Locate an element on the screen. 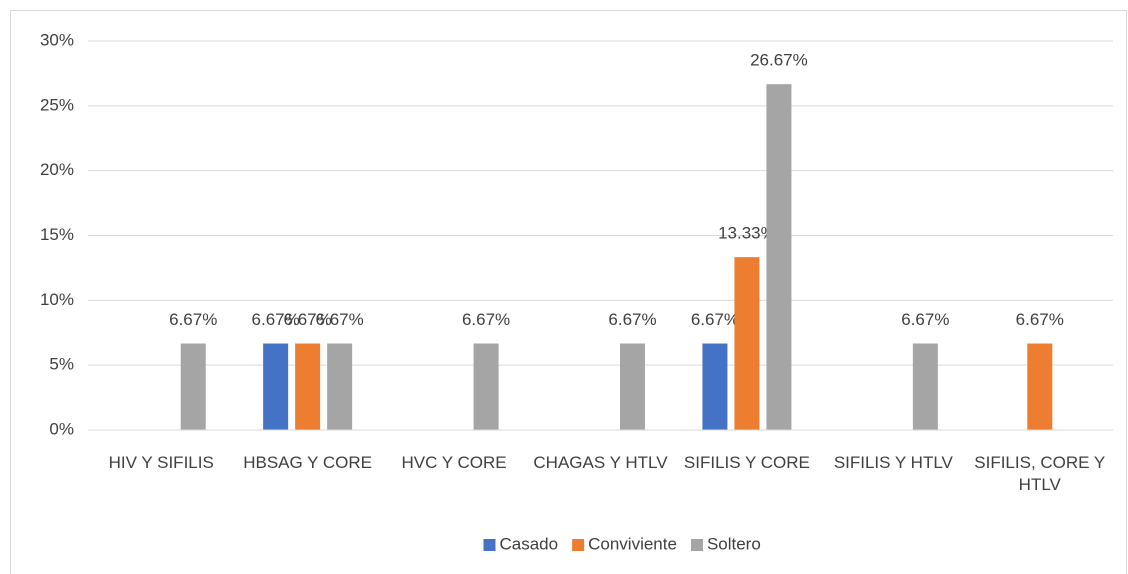 The width and height of the screenshot is (1128, 574). y-tick-label: 20% is located at coordinates (57, 169).